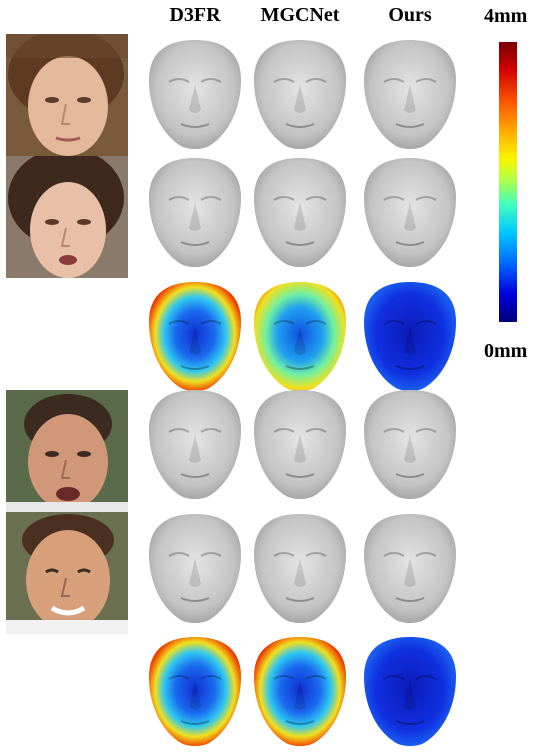 This screenshot has width=536, height=752. Describe the element at coordinates (506, 351) in the screenshot. I see `scale-min-label: 0mm` at that location.